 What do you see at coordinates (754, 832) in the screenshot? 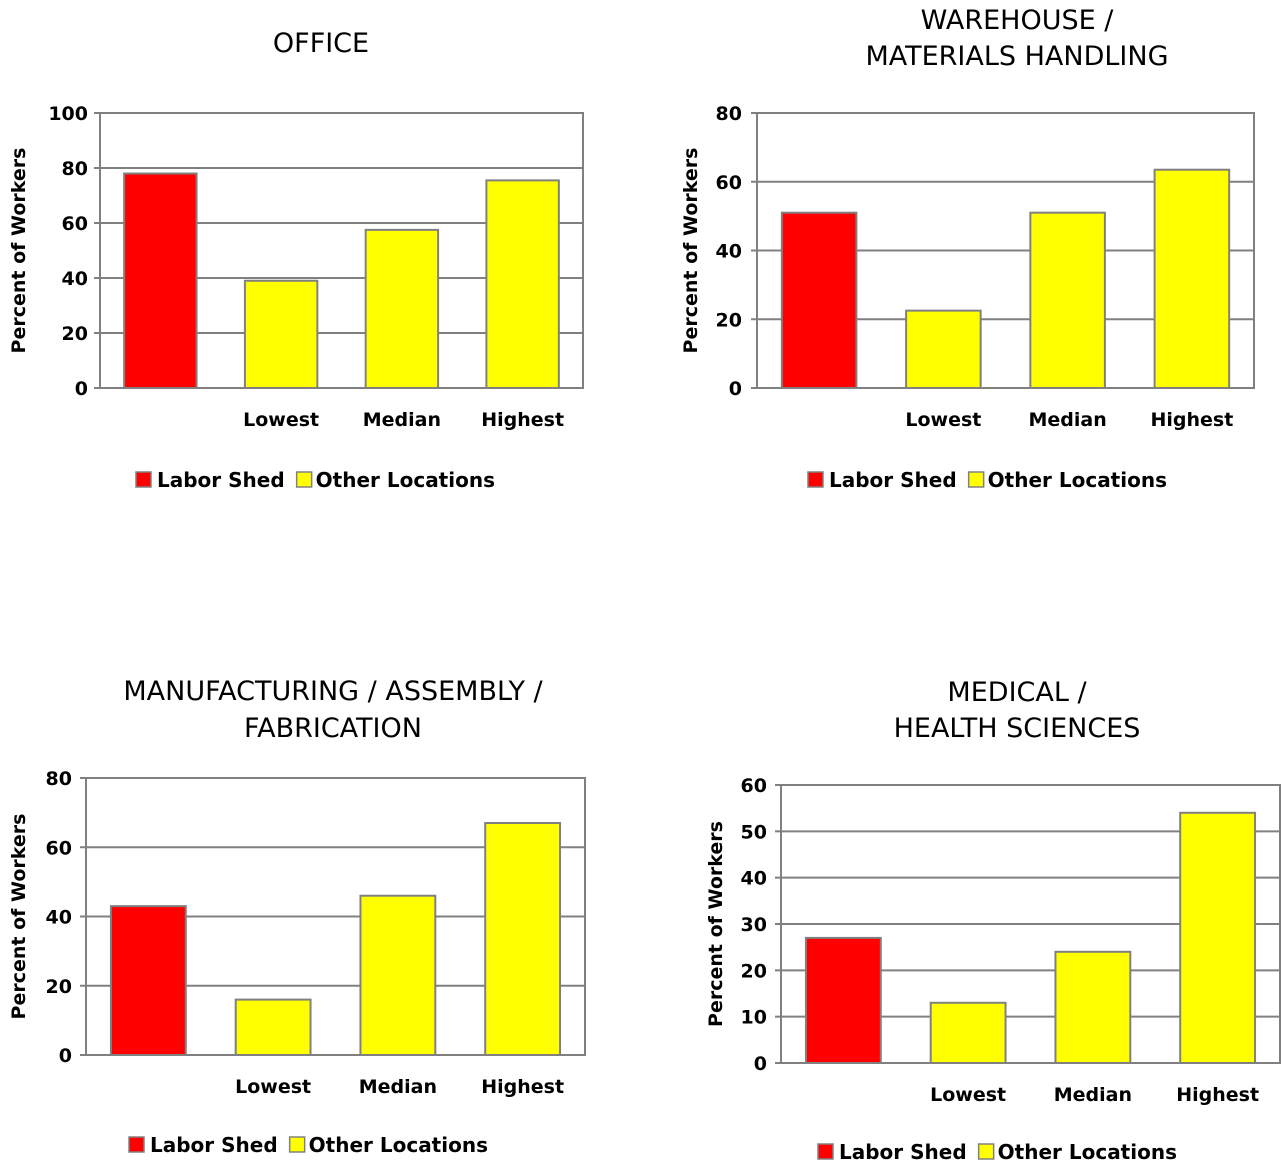
I see `y-tick-label: 50` at bounding box center [754, 832].